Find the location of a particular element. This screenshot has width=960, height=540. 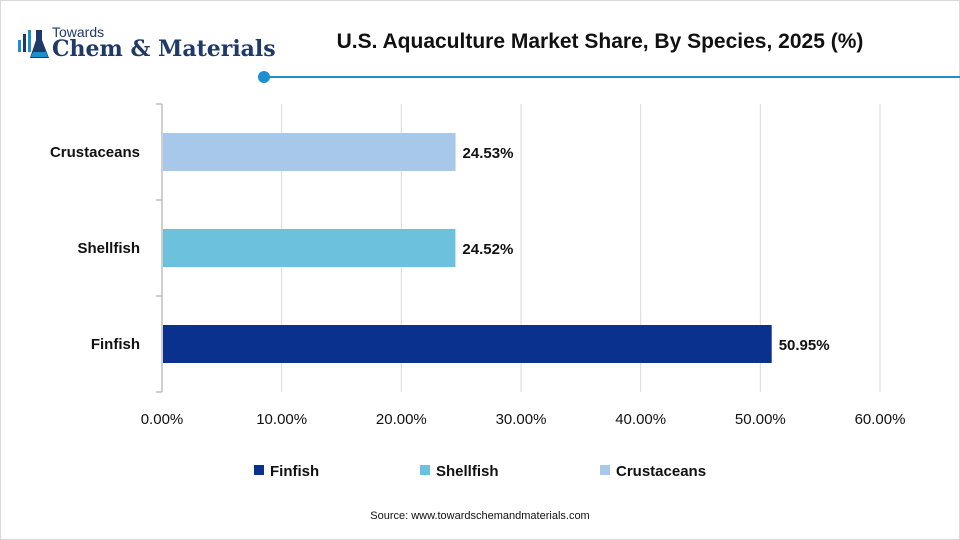

title-underline is located at coordinates (612, 77).